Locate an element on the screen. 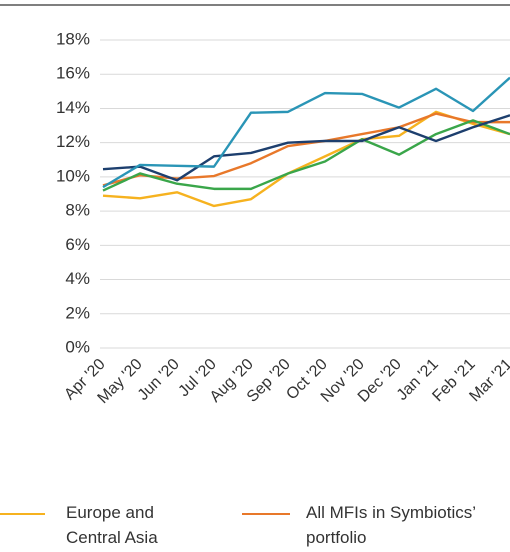 The height and width of the screenshot is (552, 510). y-tick-label: 10% is located at coordinates (73, 175).